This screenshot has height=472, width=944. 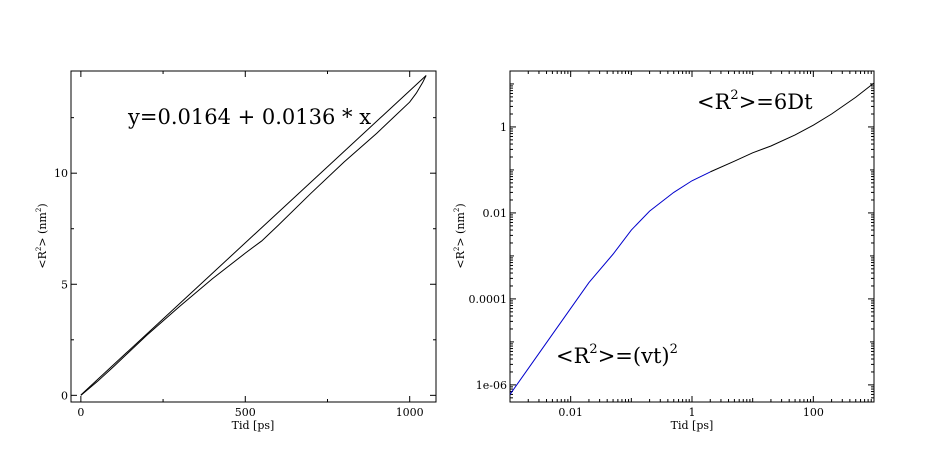 What do you see at coordinates (776, 102) in the screenshot?
I see `annot-rest: >=6Dt` at bounding box center [776, 102].